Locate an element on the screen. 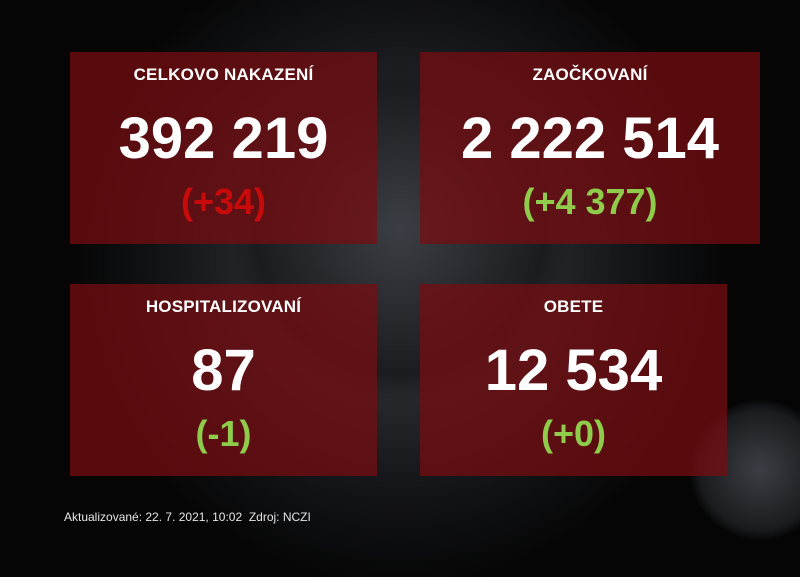 The height and width of the screenshot is (577, 800). card-title: HOSPITALIZOVANÍ is located at coordinates (223, 306).